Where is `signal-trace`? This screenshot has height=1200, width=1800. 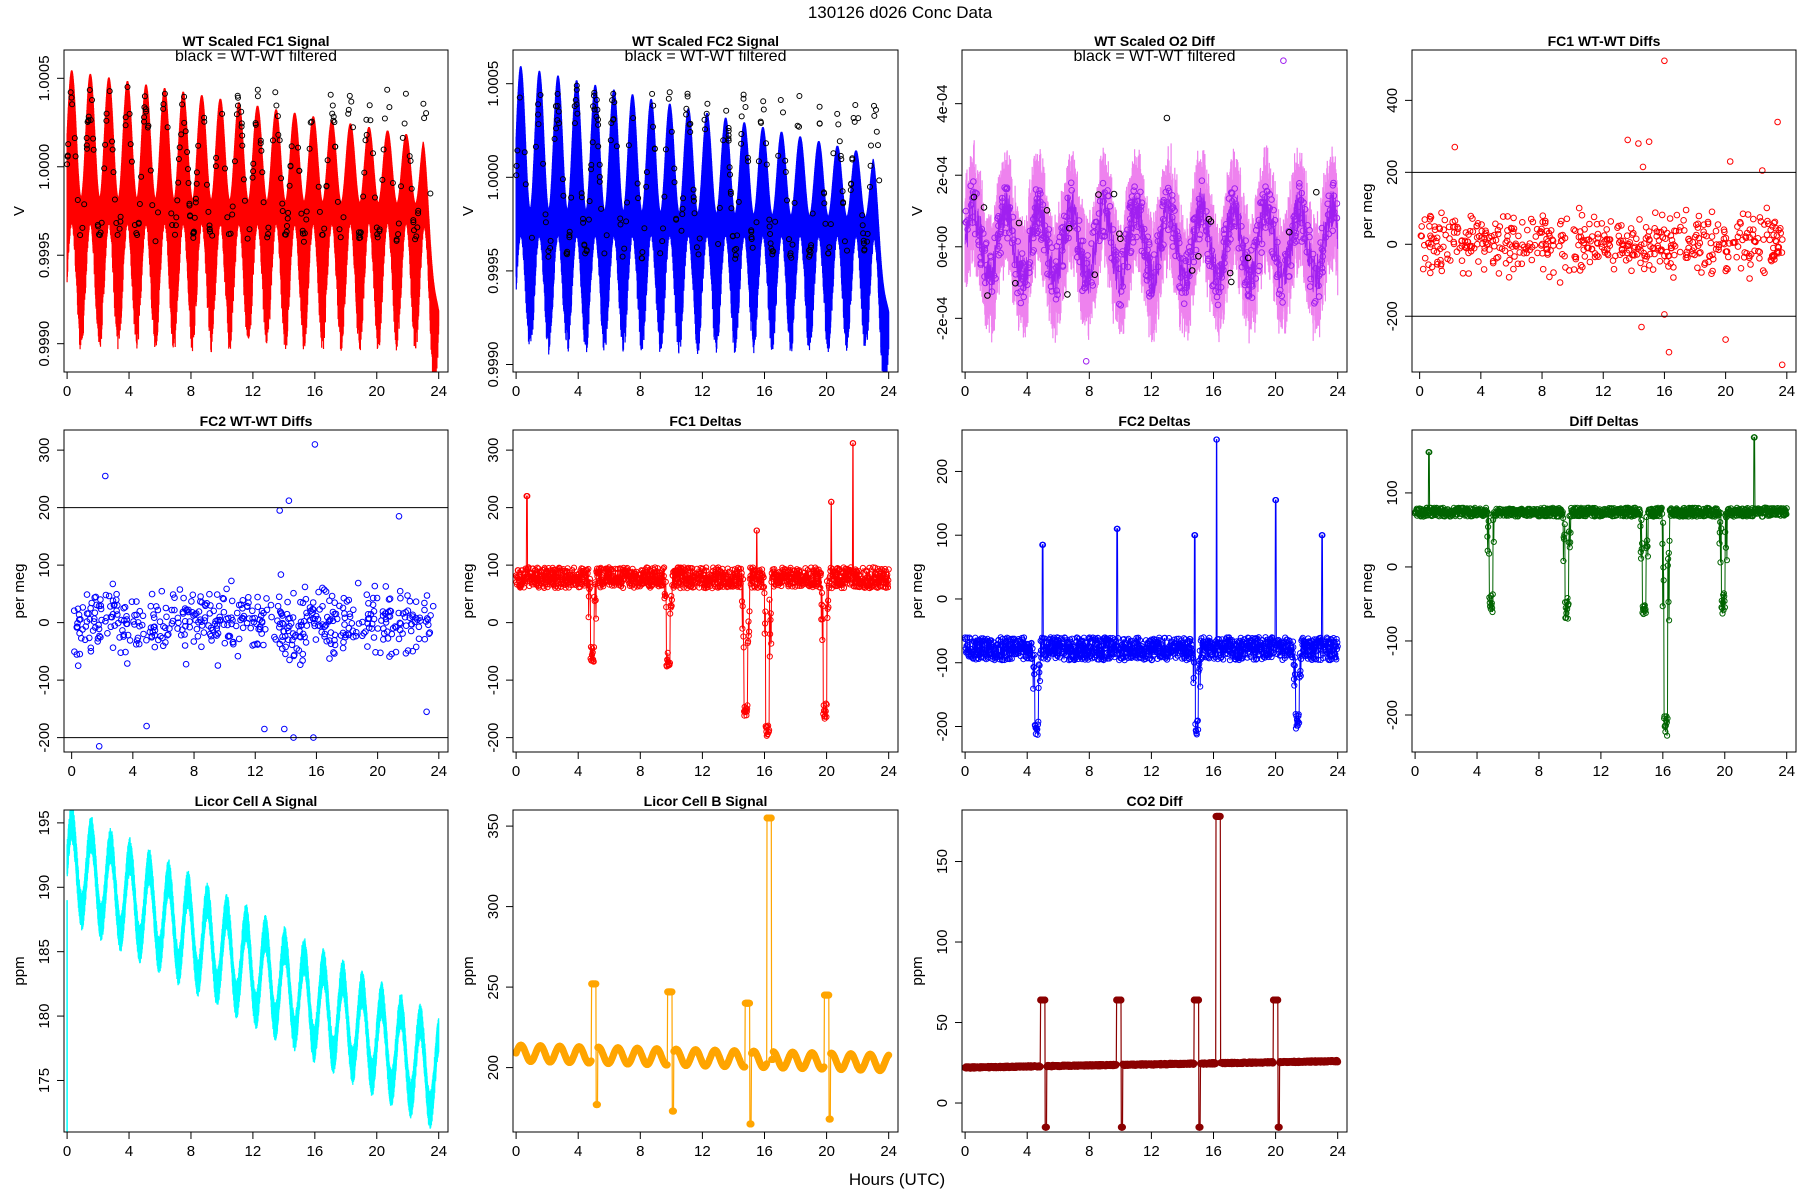
signal-trace is located at coordinates (702, 219).